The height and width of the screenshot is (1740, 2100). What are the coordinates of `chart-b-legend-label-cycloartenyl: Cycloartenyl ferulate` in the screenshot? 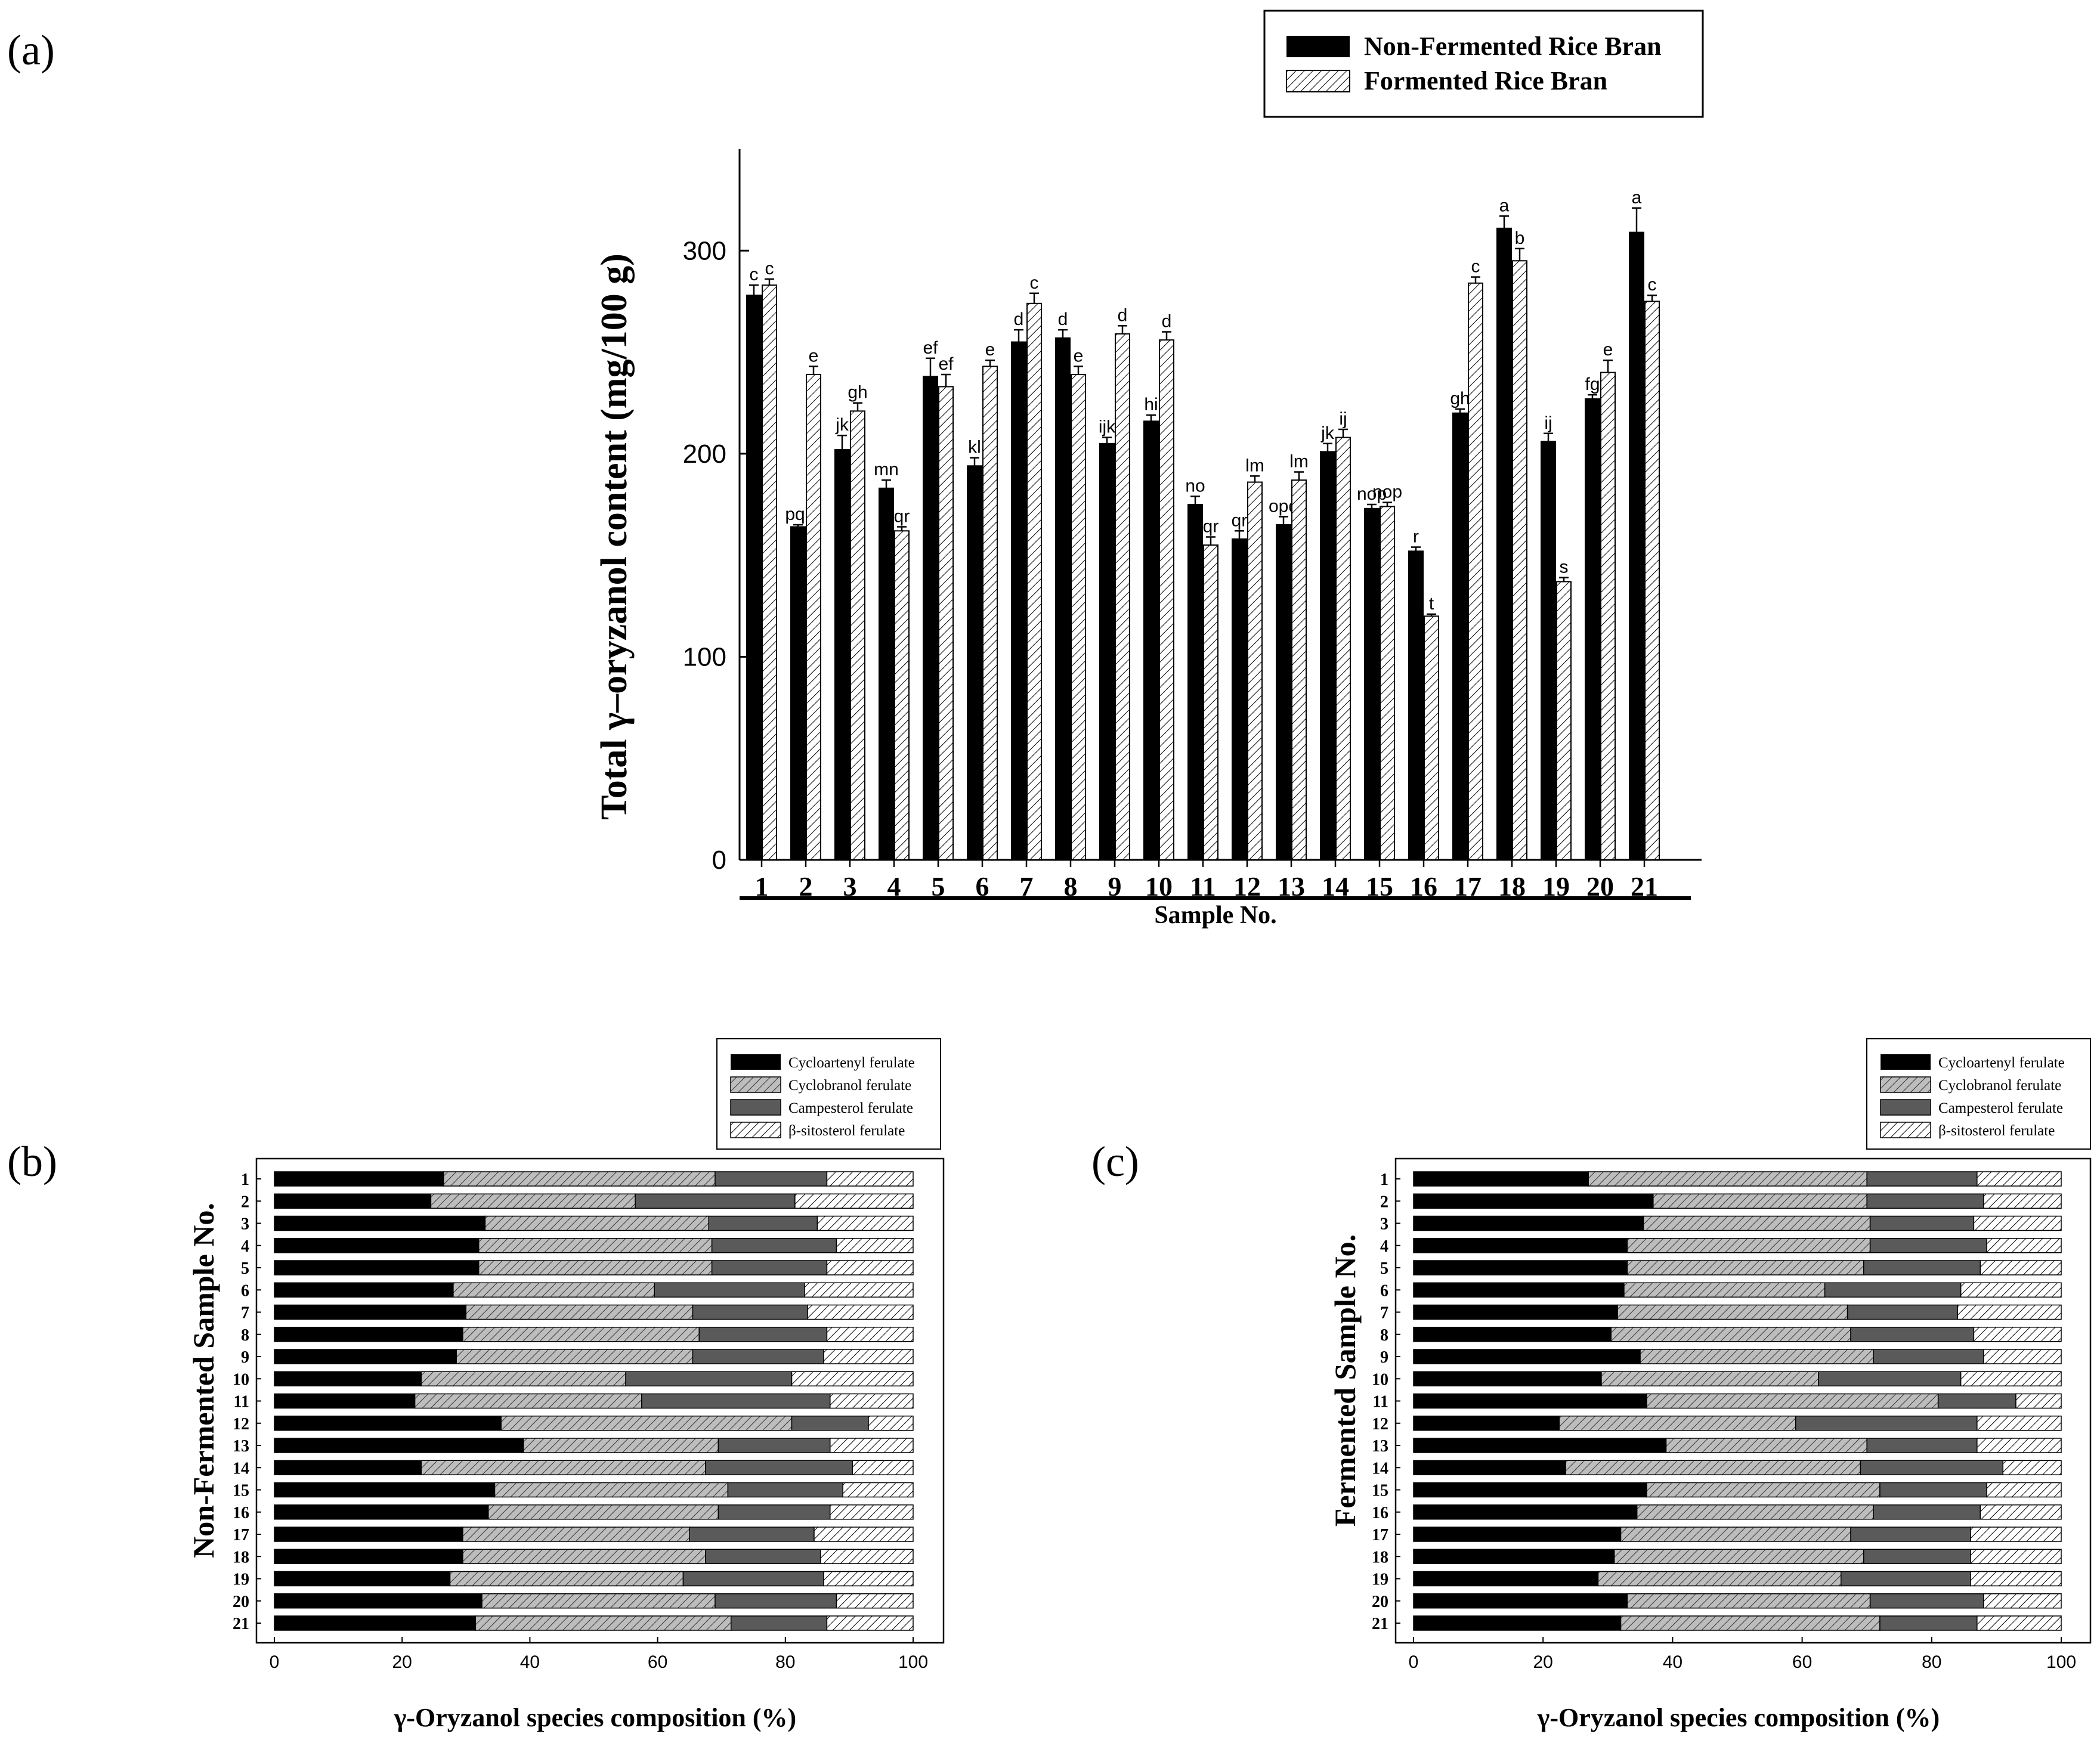 It's located at (851, 1063).